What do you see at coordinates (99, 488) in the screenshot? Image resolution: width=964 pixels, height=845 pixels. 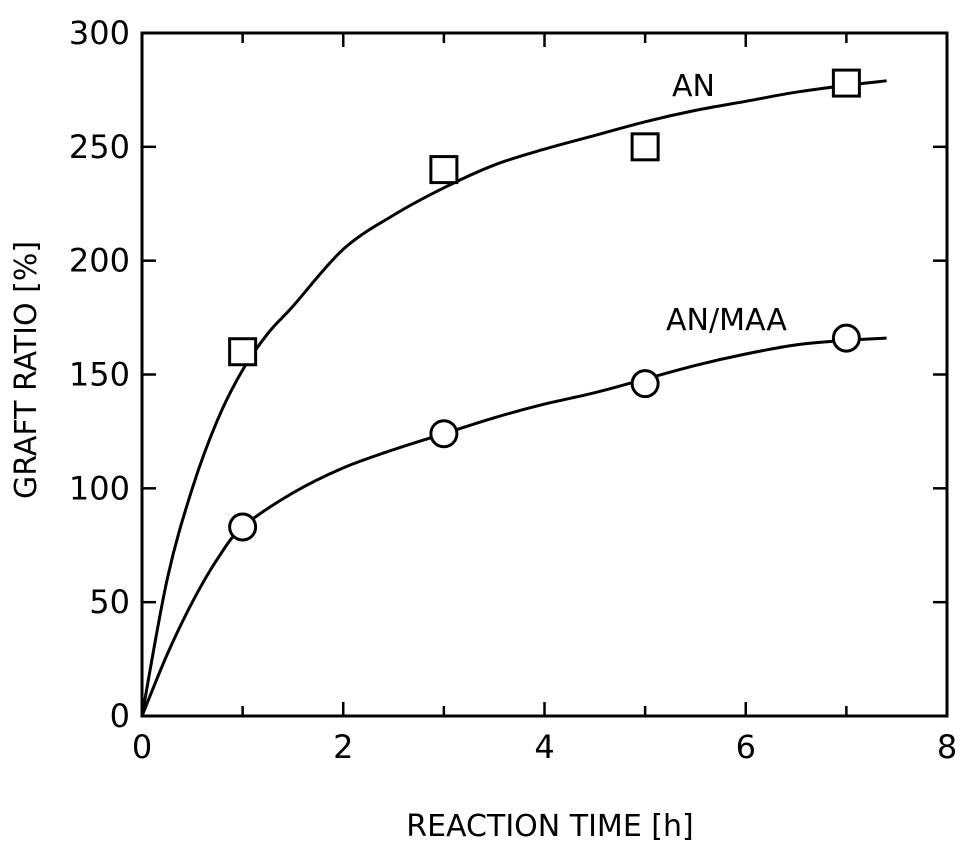 I see `y-tick-label: 100` at bounding box center [99, 488].